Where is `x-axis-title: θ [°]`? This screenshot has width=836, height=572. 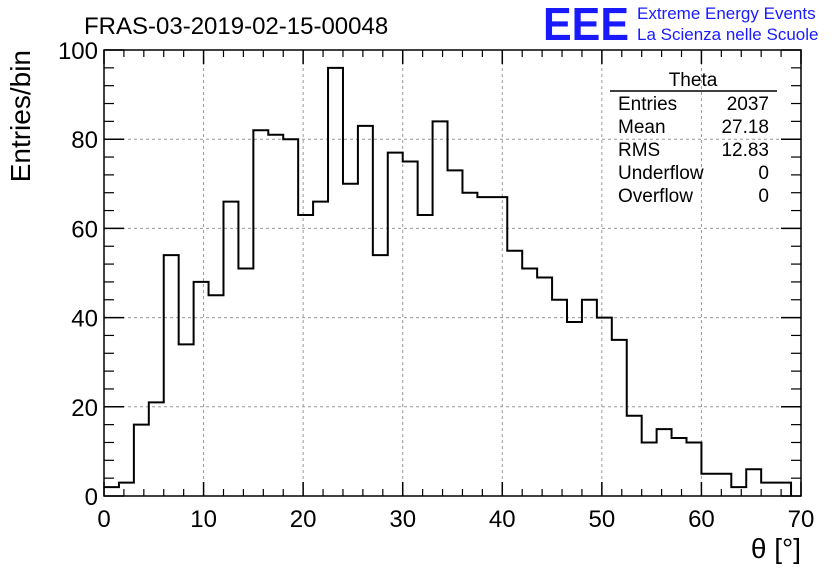 x-axis-title: θ [°] is located at coordinates (776, 548).